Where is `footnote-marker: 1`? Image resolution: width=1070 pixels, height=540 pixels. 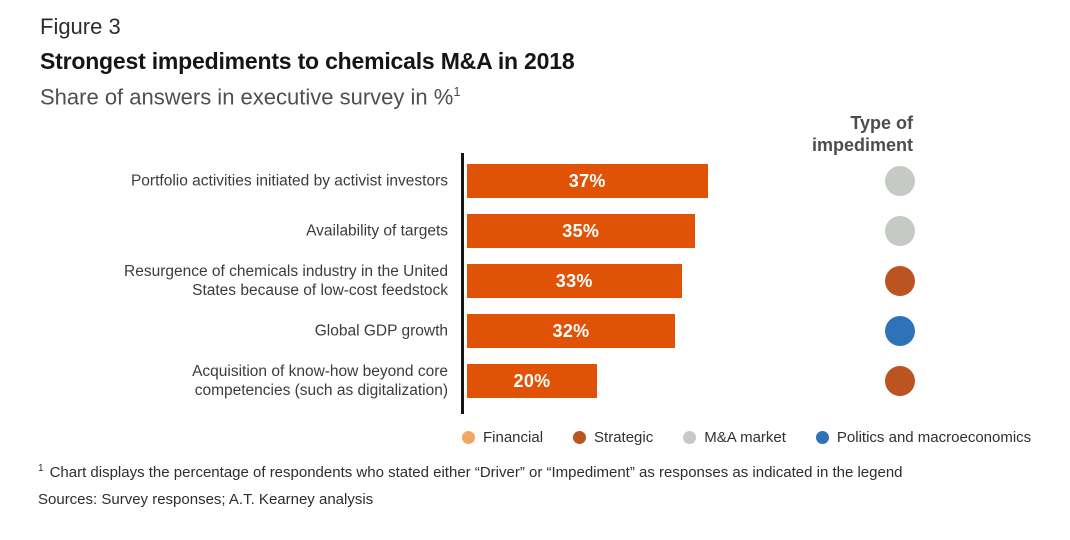
footnote-marker: 1 is located at coordinates (41, 468).